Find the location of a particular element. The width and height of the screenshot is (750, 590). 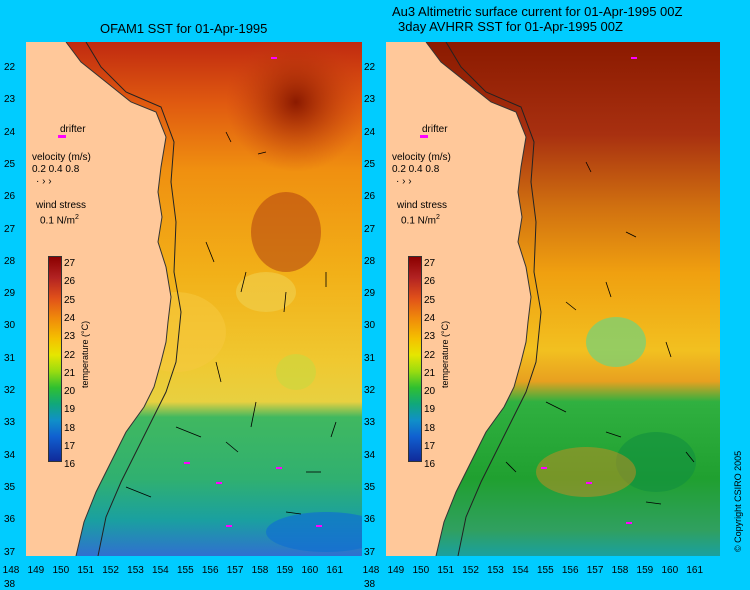

latitude-label: 37 is located at coordinates (10, 552).